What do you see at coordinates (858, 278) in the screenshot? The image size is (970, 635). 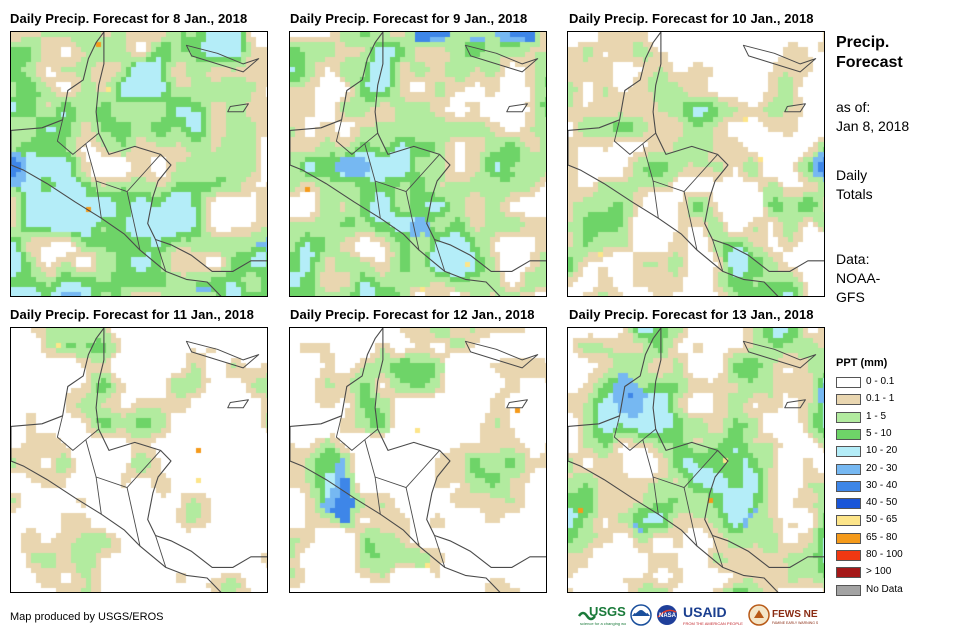 I see `data-source-line2: NOAA-` at bounding box center [858, 278].